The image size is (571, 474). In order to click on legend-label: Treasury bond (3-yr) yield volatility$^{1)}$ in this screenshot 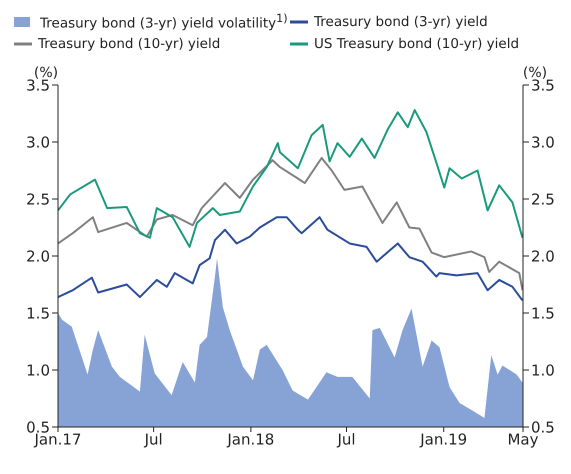, I will do `click(164, 22)`.